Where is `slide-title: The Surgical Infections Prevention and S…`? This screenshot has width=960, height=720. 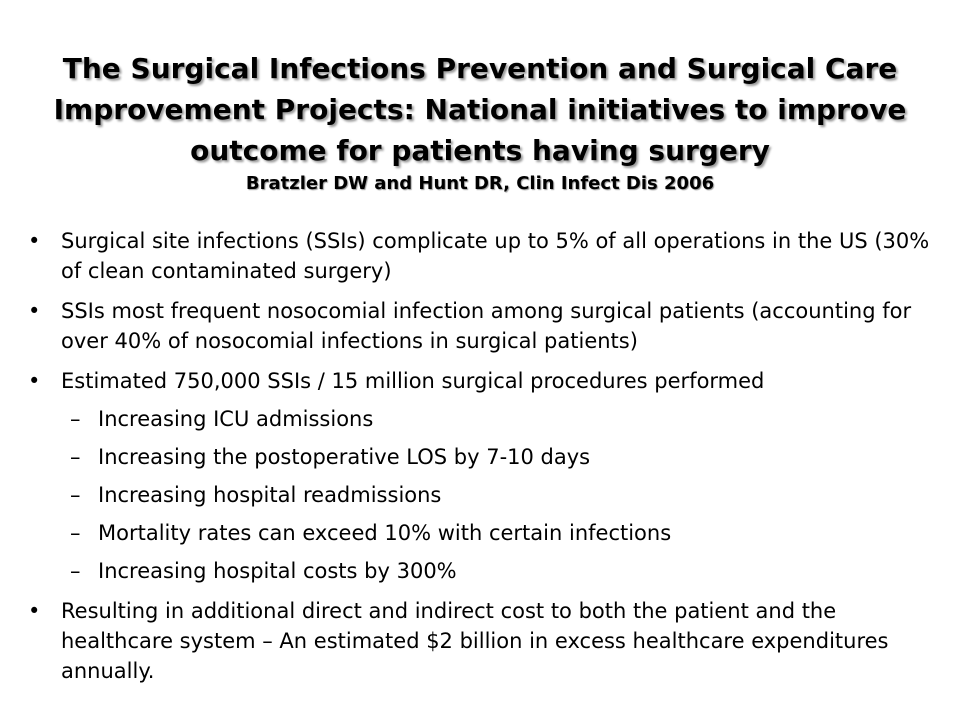 slide-title: The Surgical Infections Prevention and S… is located at coordinates (480, 109).